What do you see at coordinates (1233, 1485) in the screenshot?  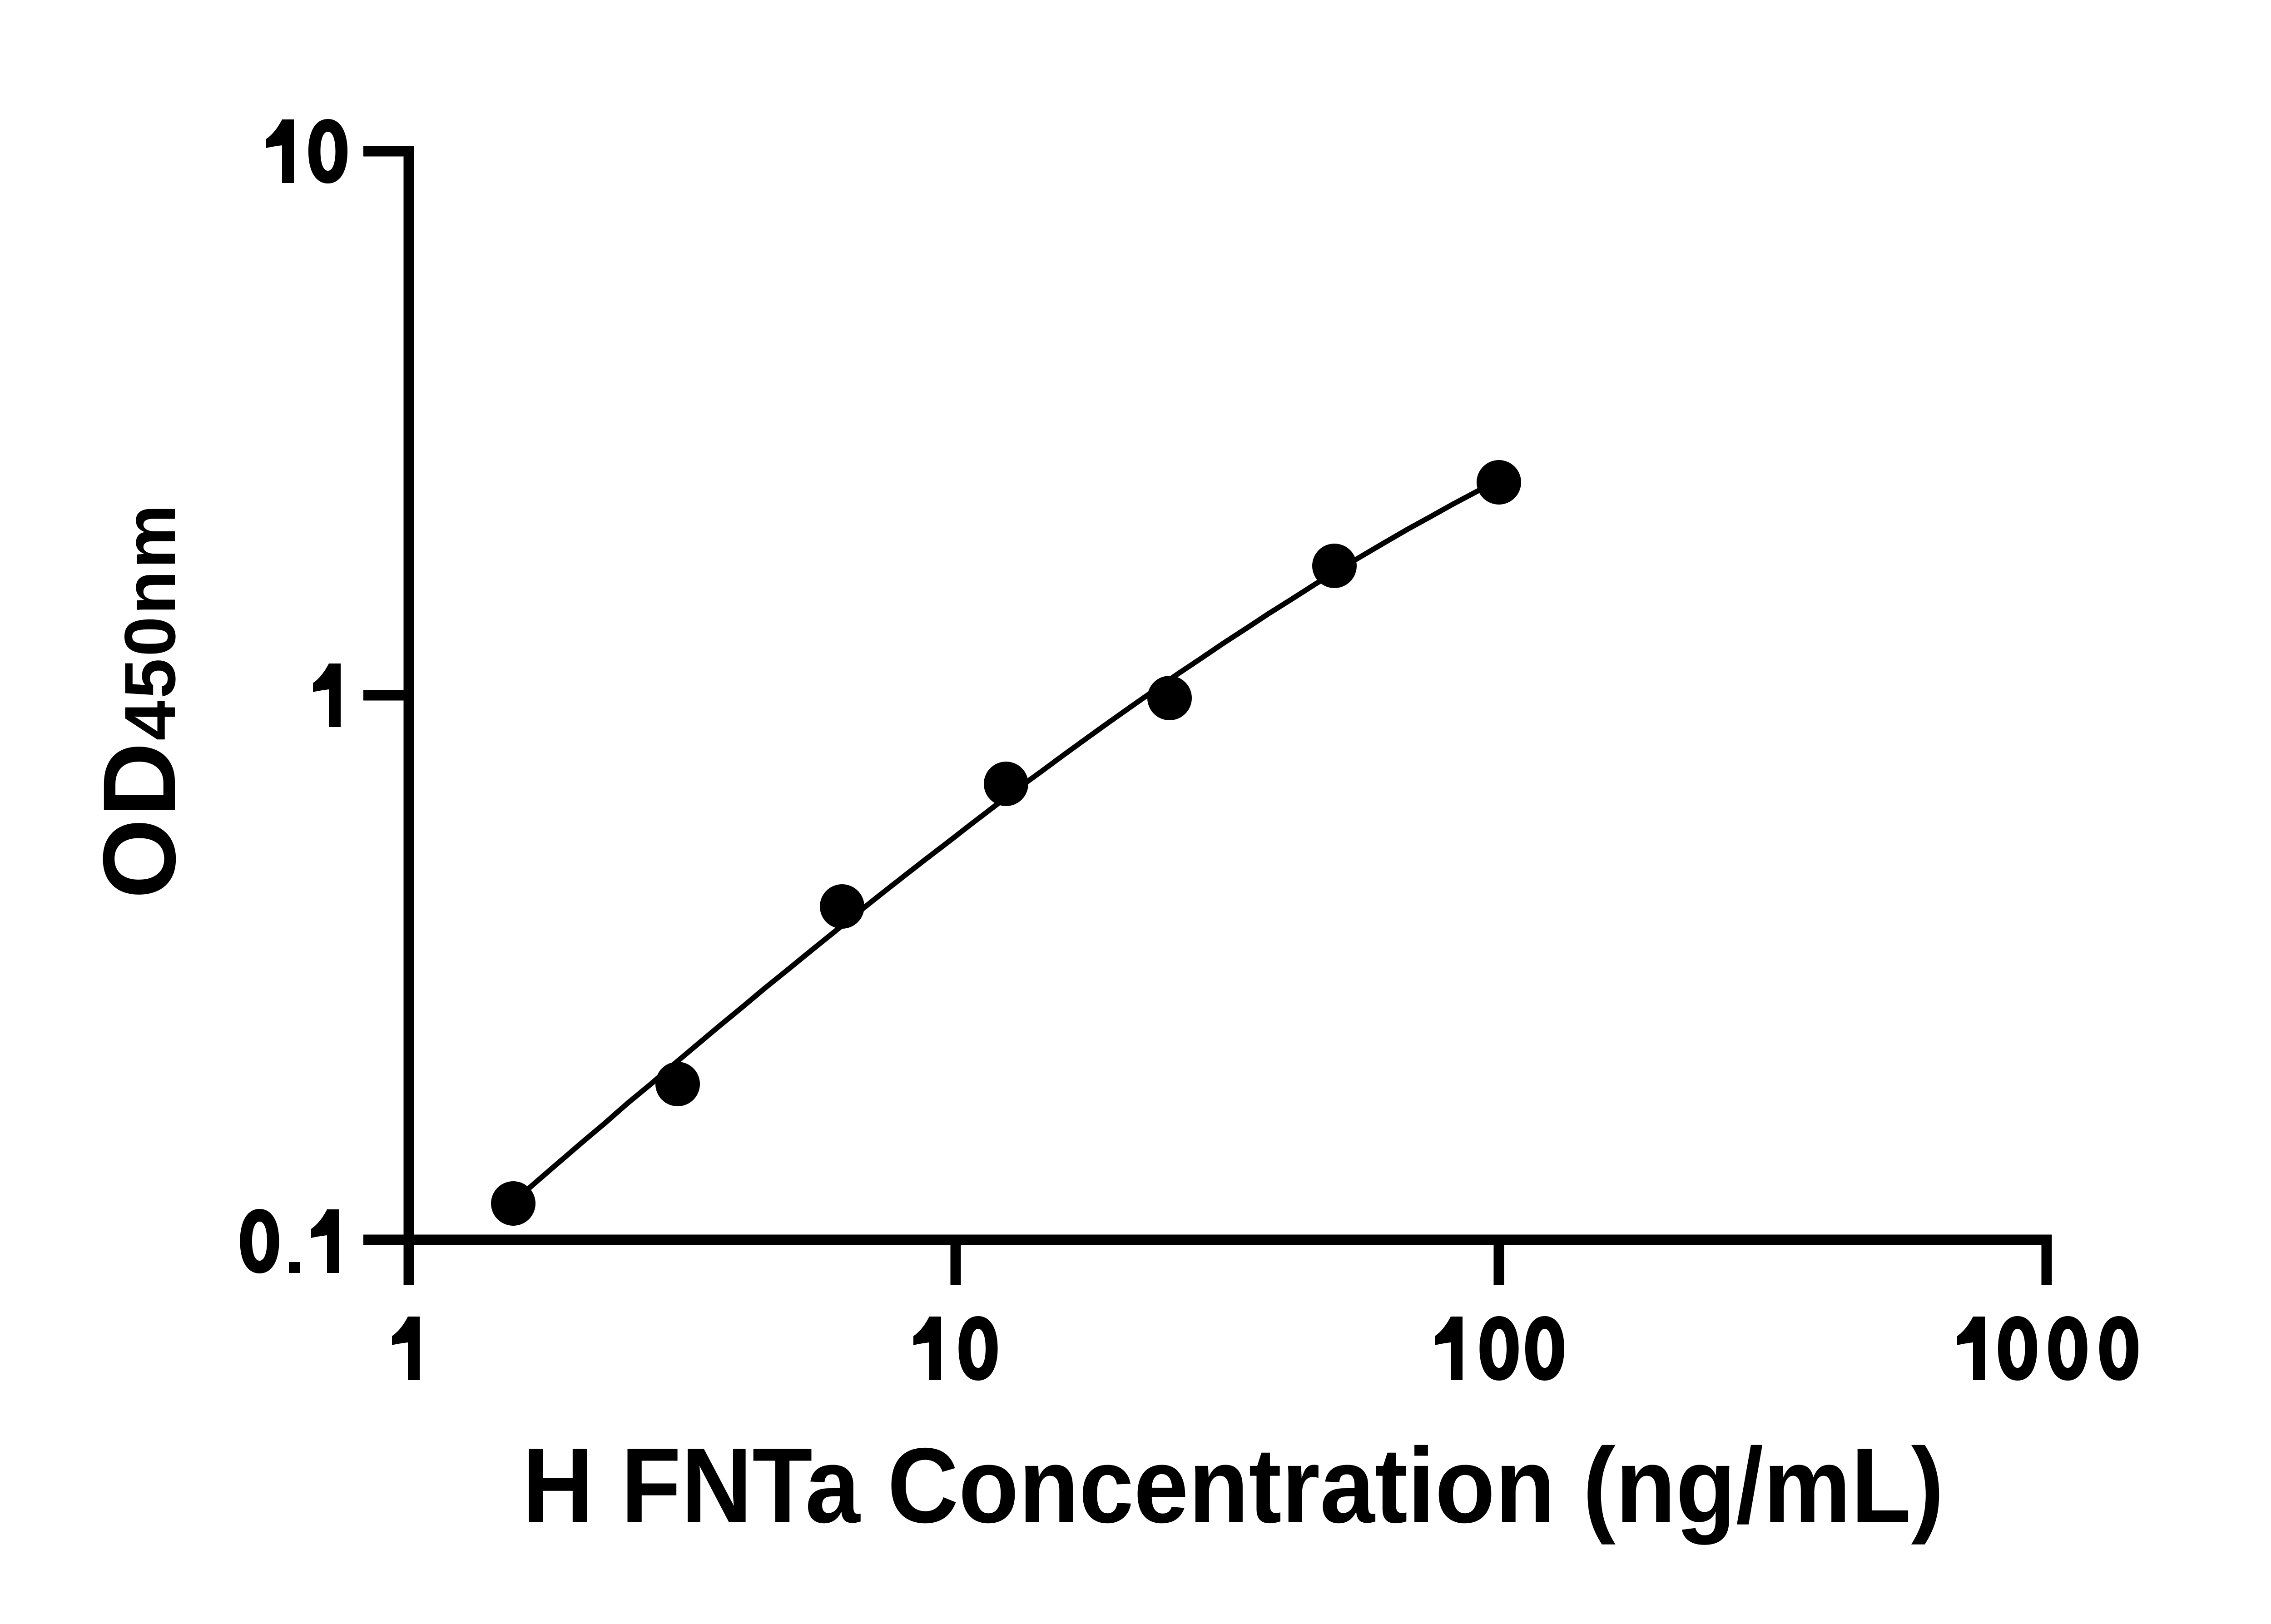 I see `svg-text: H FNTa Concentration (ng/mL)` at bounding box center [1233, 1485].